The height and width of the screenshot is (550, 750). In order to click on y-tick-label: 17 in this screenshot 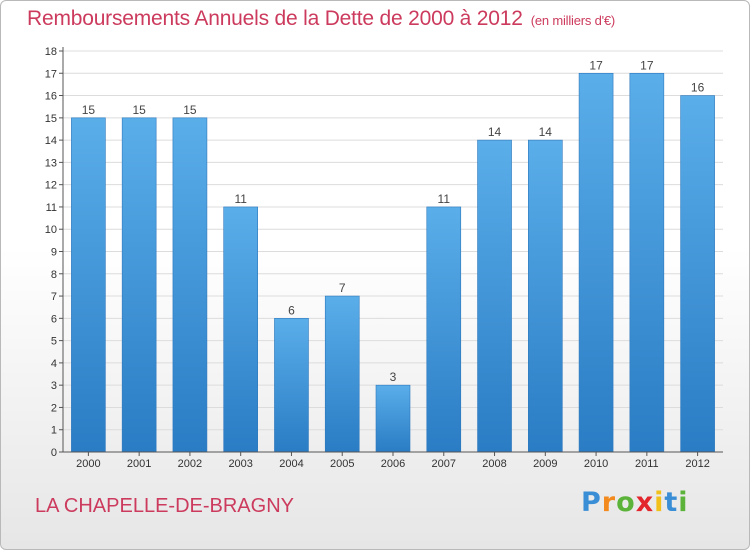, I will do `click(51, 74)`.